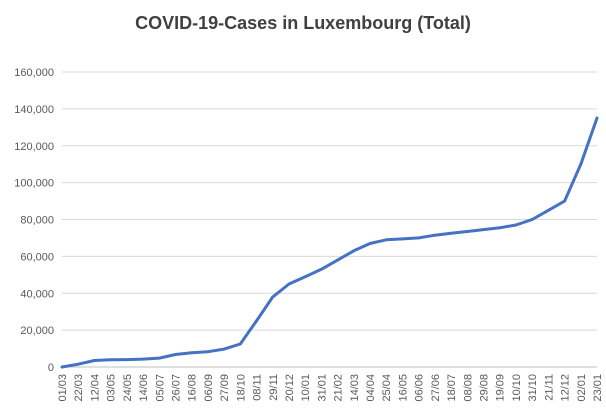 The height and width of the screenshot is (411, 606). I want to click on x-tick-label: 19/09, so click(501, 388).